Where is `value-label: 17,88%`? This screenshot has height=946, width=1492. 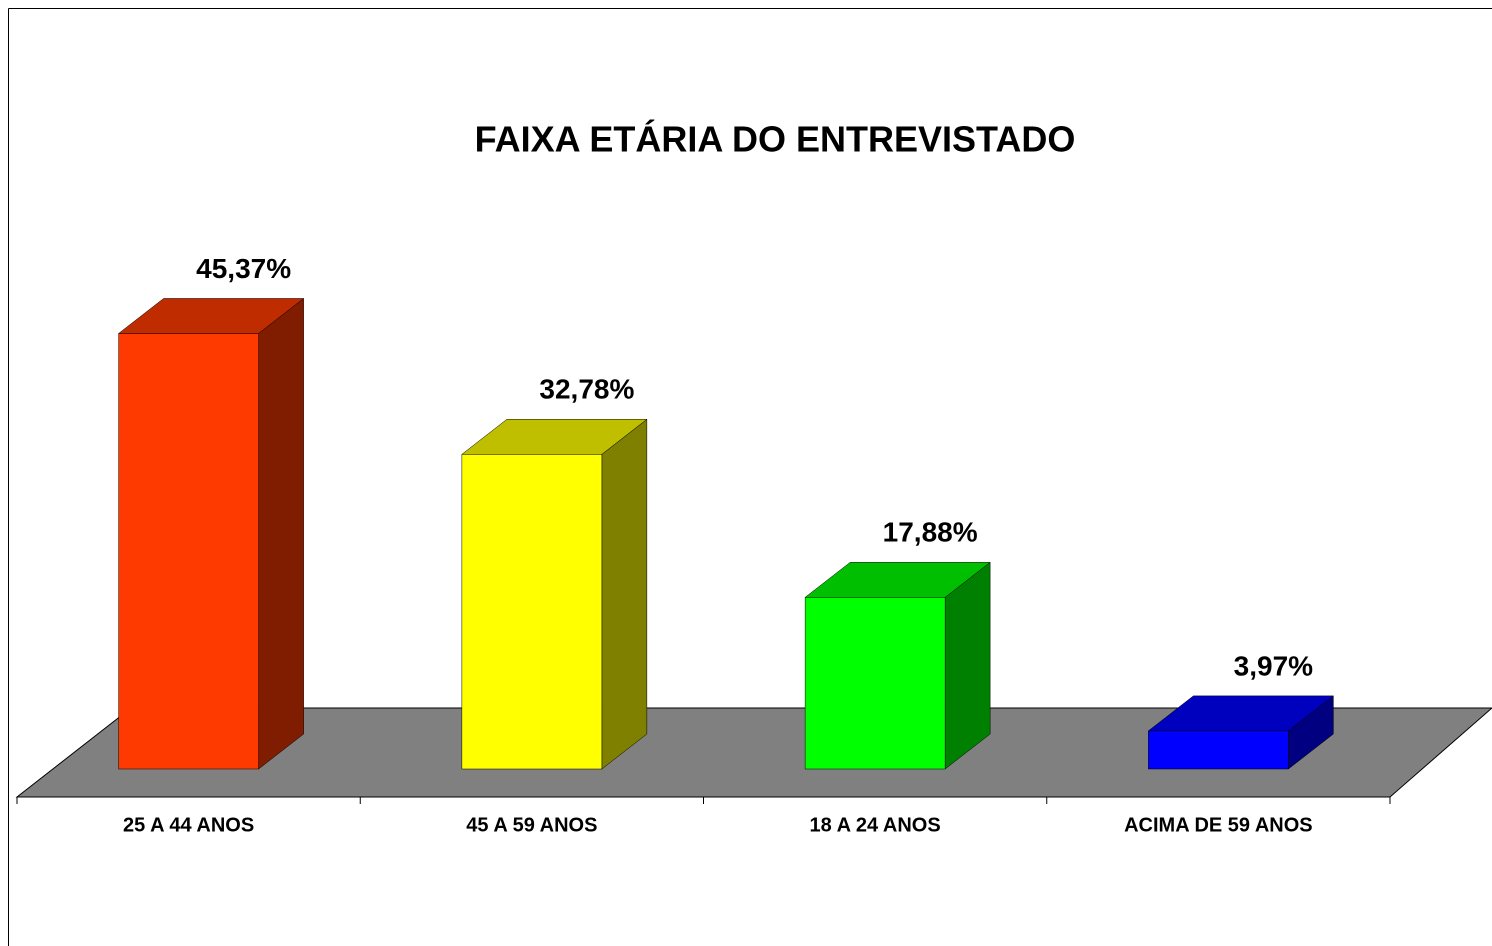 value-label: 17,88% is located at coordinates (930, 532).